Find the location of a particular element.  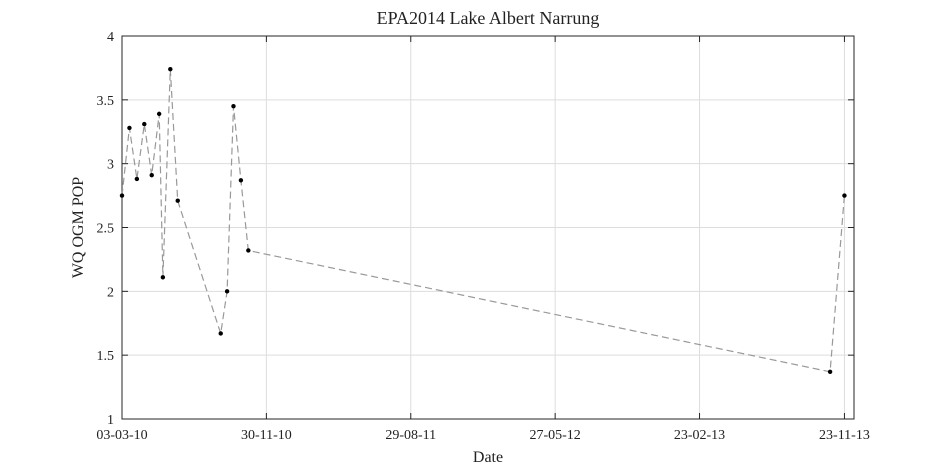

y-tick-label: 3.5 is located at coordinates (106, 101).